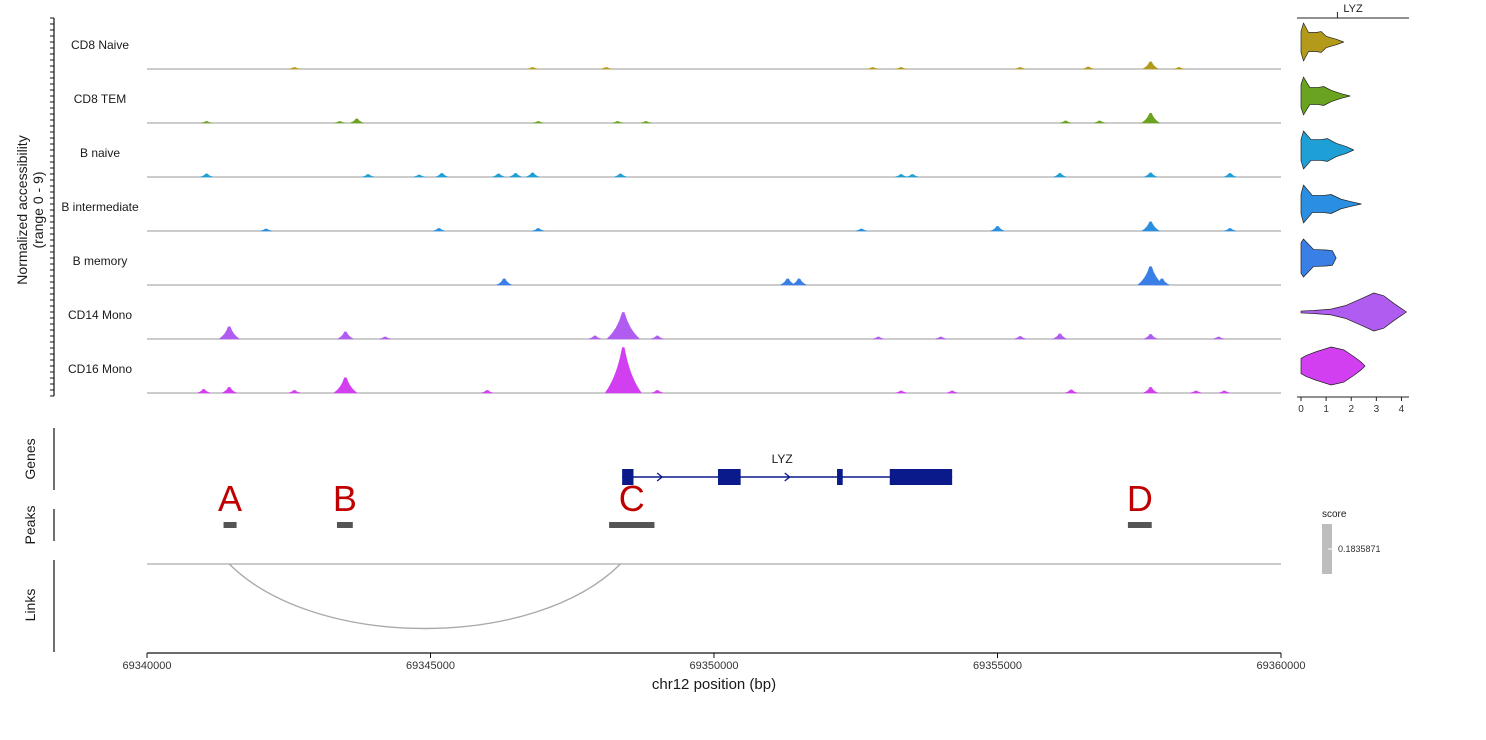 This screenshot has width=1486, height=740. What do you see at coordinates (1351, 541) in the screenshot?
I see `score-legend: score 0.1835871` at bounding box center [1351, 541].